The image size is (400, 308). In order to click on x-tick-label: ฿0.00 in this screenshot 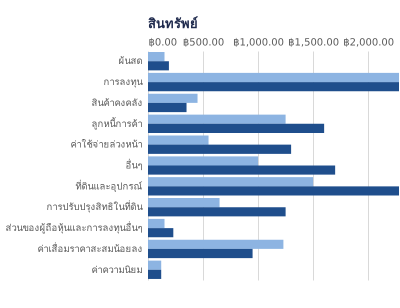, I will do `click(163, 43)`.